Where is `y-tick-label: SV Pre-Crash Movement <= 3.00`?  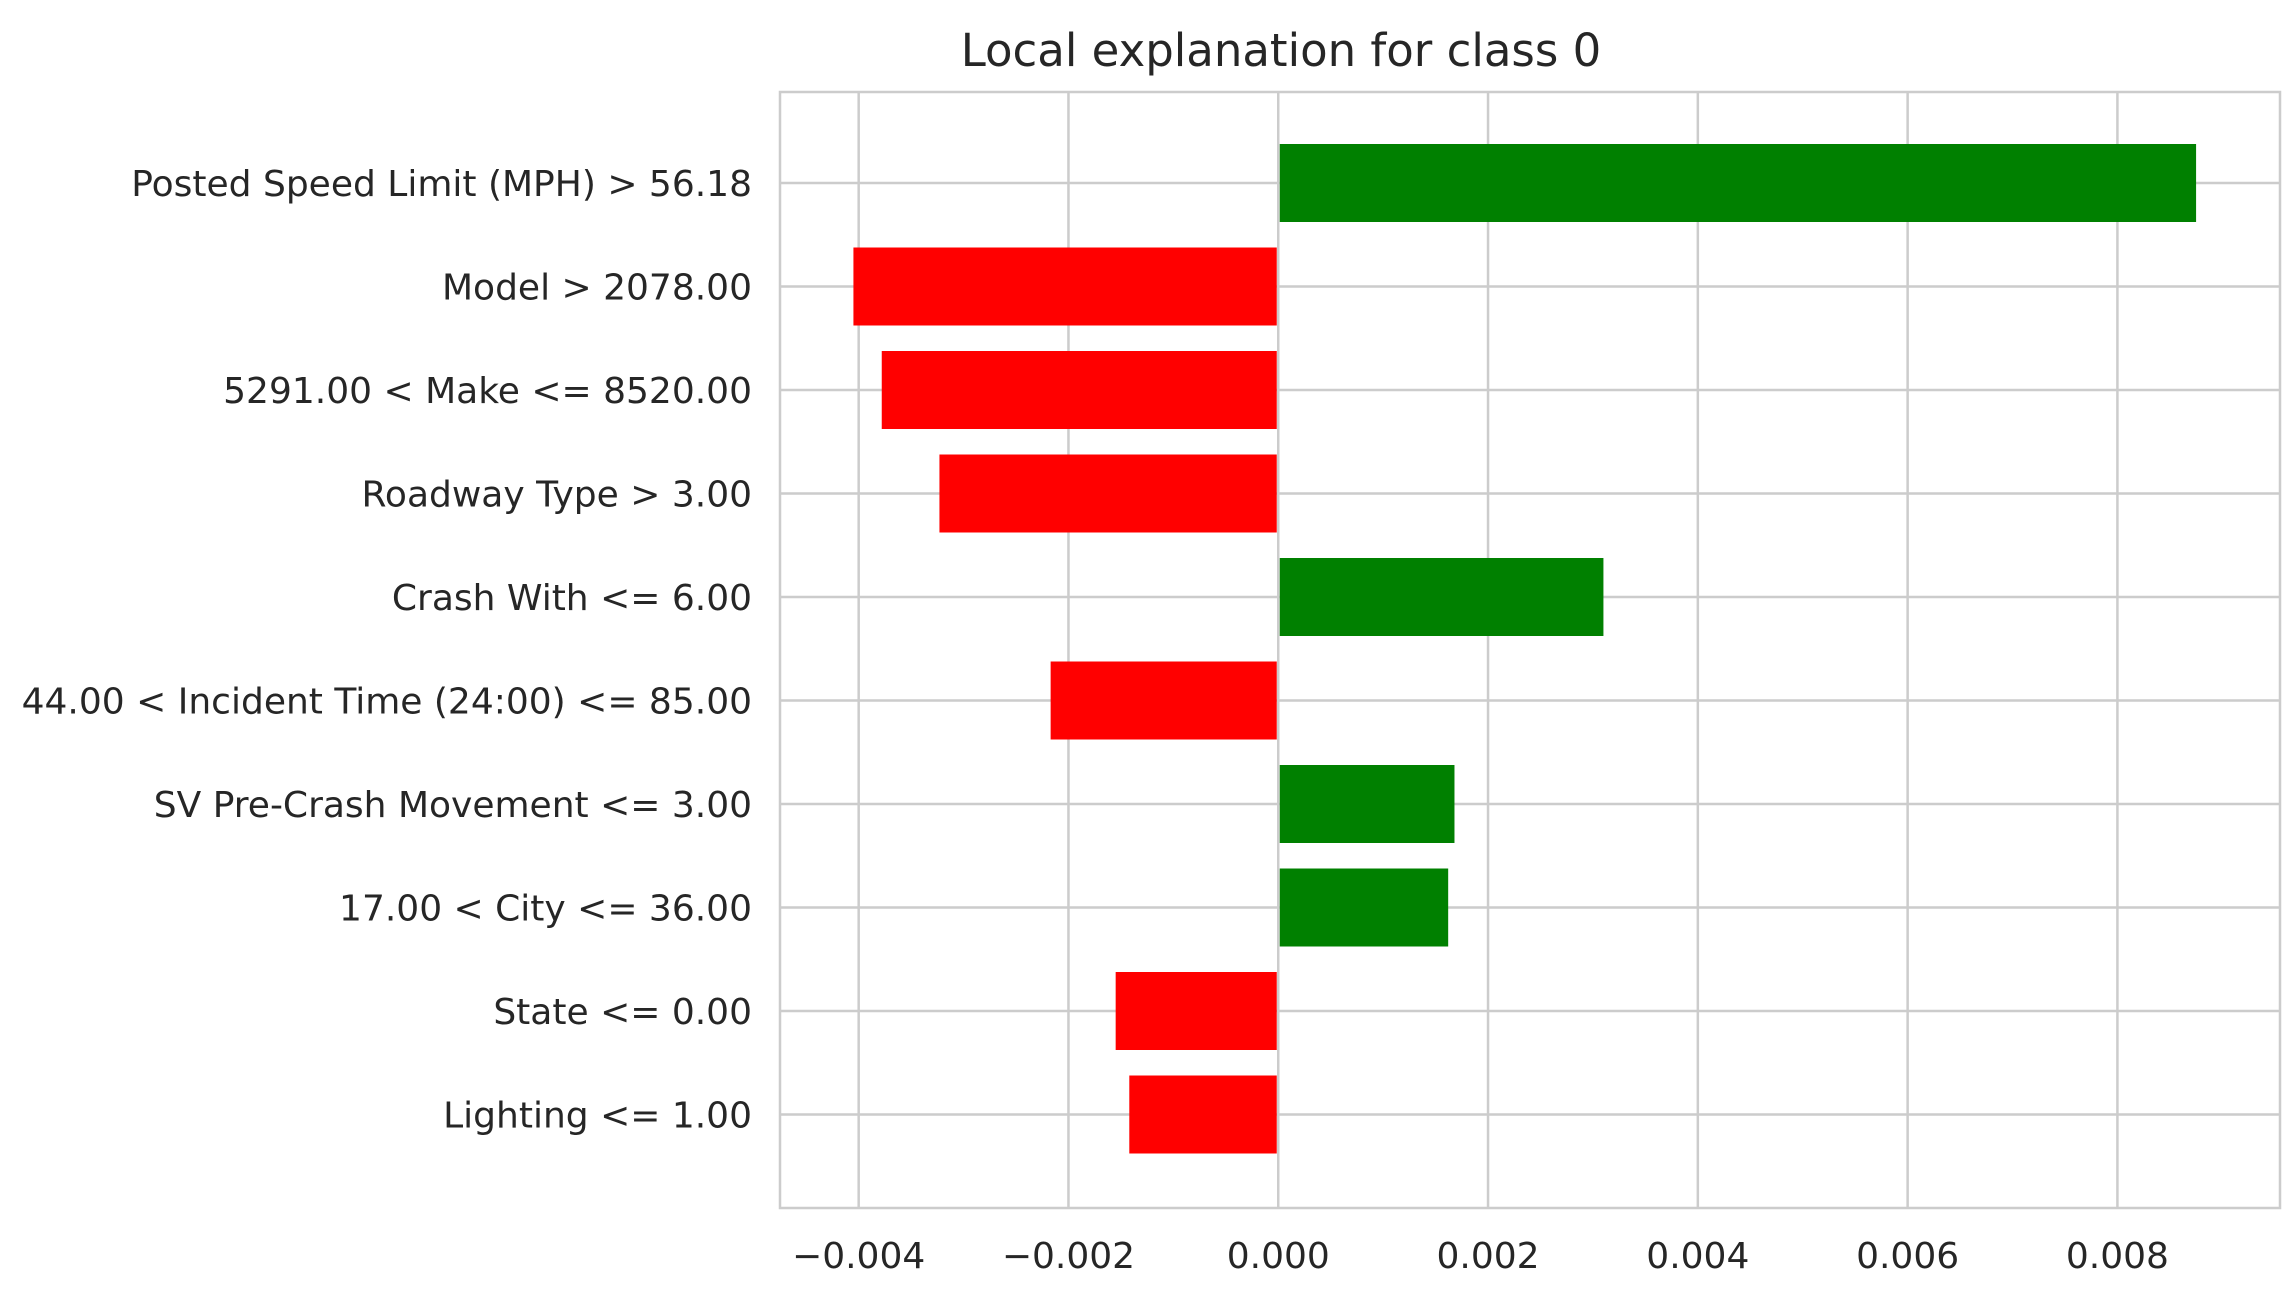 y-tick-label: SV Pre-Crash Movement <= 3.00 is located at coordinates (453, 805).